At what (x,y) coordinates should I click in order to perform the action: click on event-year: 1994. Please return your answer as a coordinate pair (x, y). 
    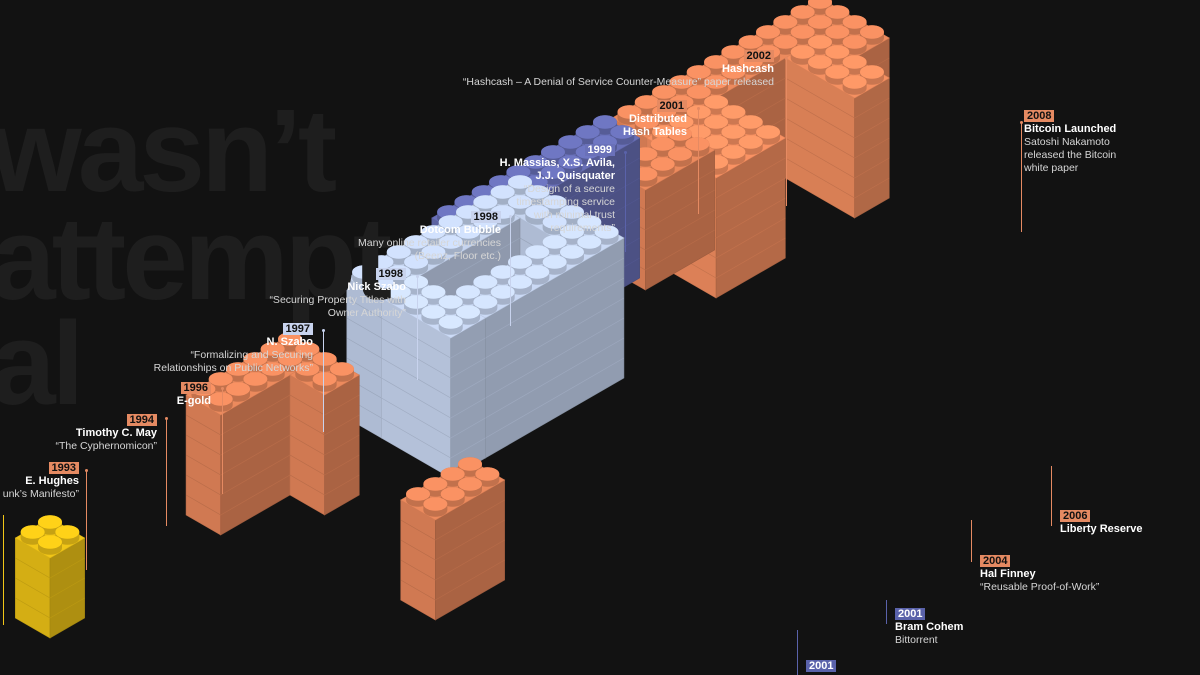
    Looking at the image, I should click on (141, 420).